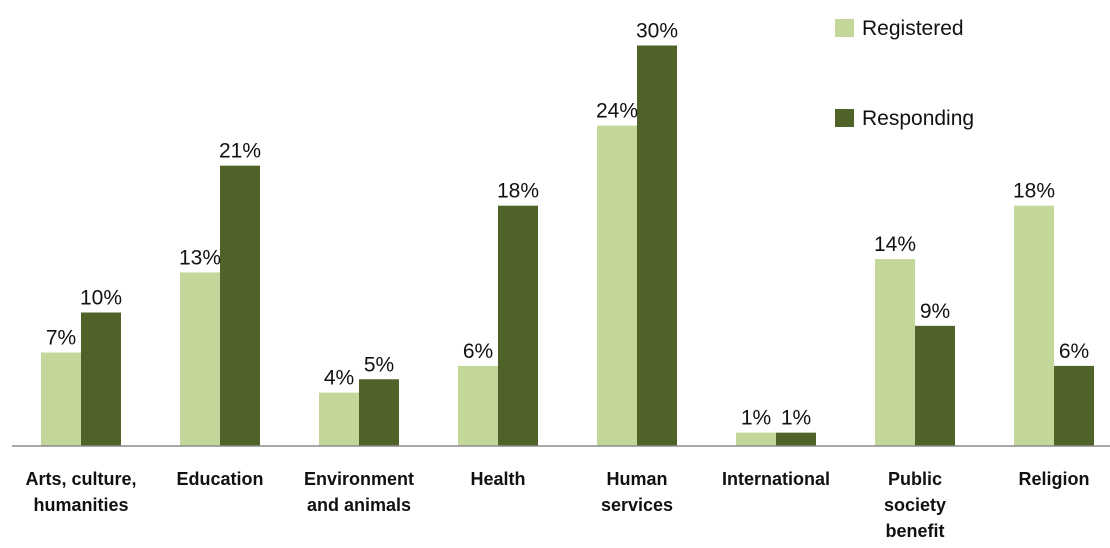 Image resolution: width=1110 pixels, height=548 pixels. Describe the element at coordinates (776, 479) in the screenshot. I see `category-label-5: International` at that location.